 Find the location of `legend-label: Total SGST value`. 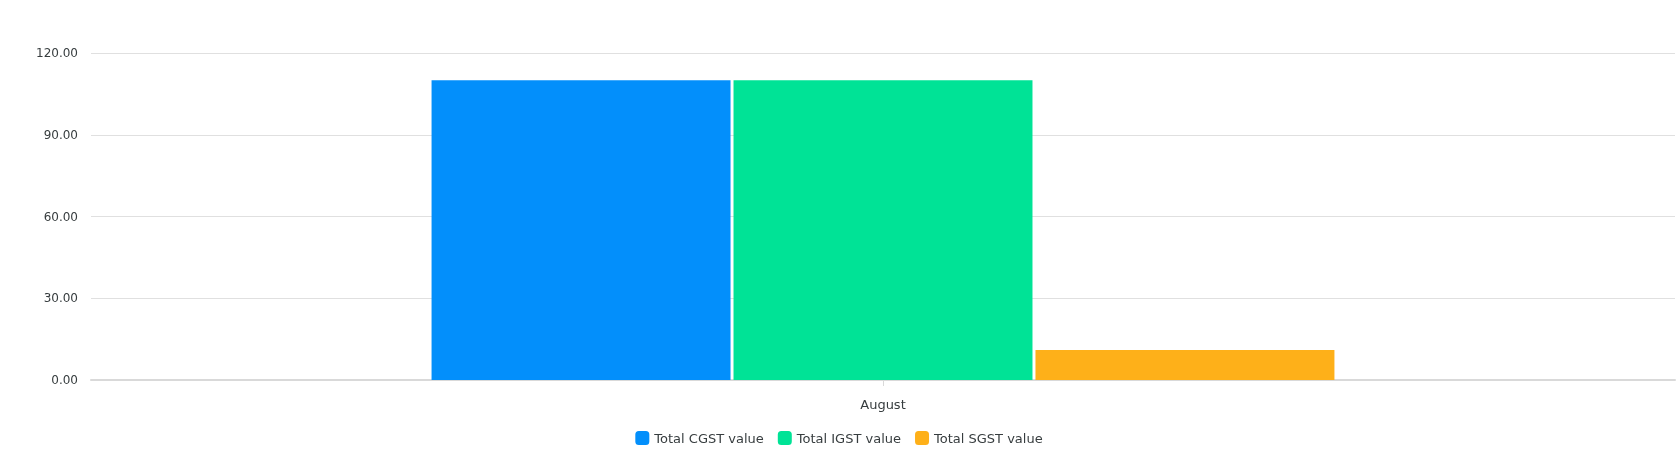

legend-label: Total SGST value is located at coordinates (988, 438).